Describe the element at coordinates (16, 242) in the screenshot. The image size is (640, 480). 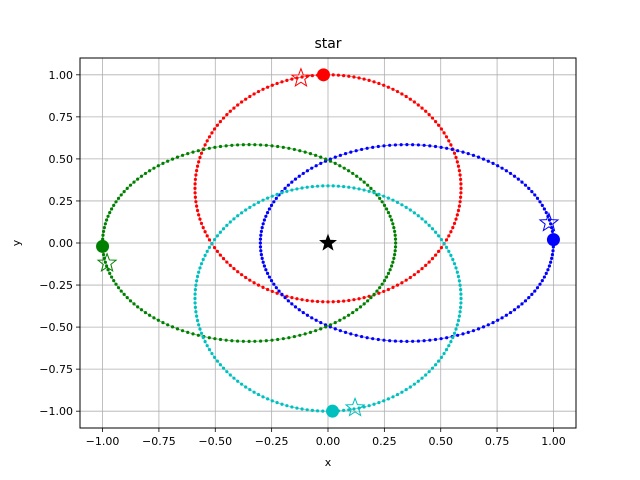
I see `y-axis-label: y` at that location.